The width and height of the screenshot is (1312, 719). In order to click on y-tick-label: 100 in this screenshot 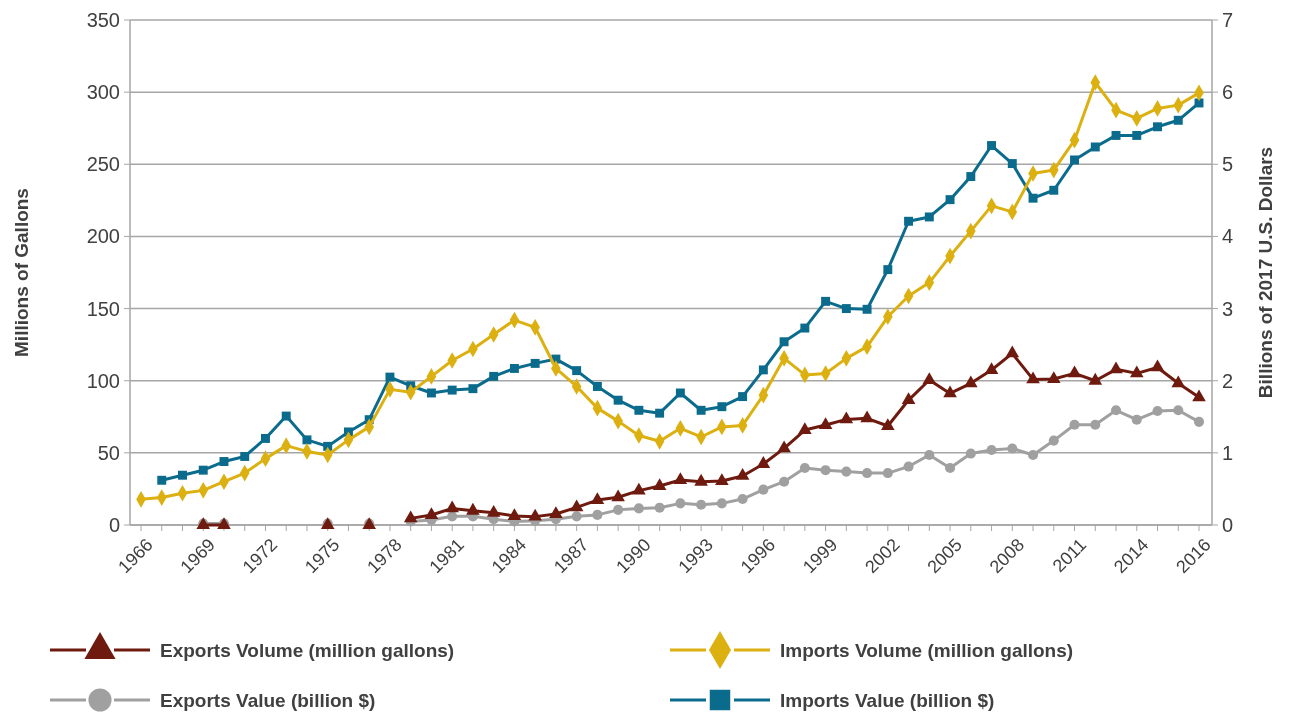, I will do `click(103, 380)`.